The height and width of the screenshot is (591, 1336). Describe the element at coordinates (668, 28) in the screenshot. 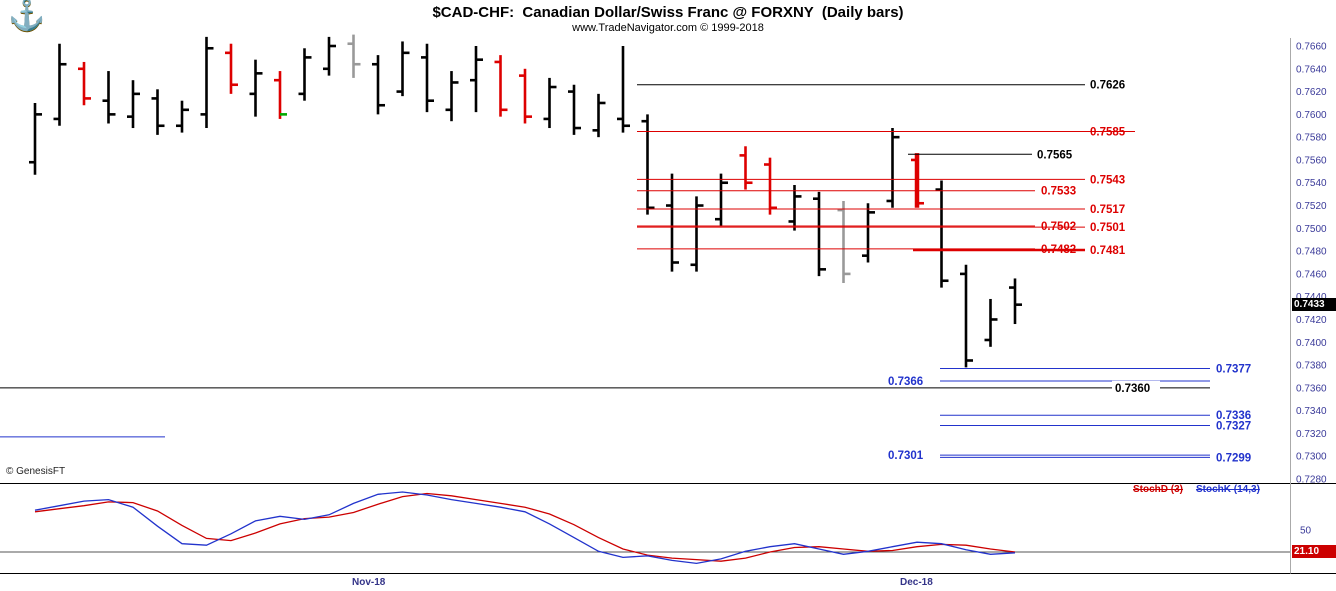

I see `chart-subtitle: www.TradeNavigator.com © 1999-2018` at that location.